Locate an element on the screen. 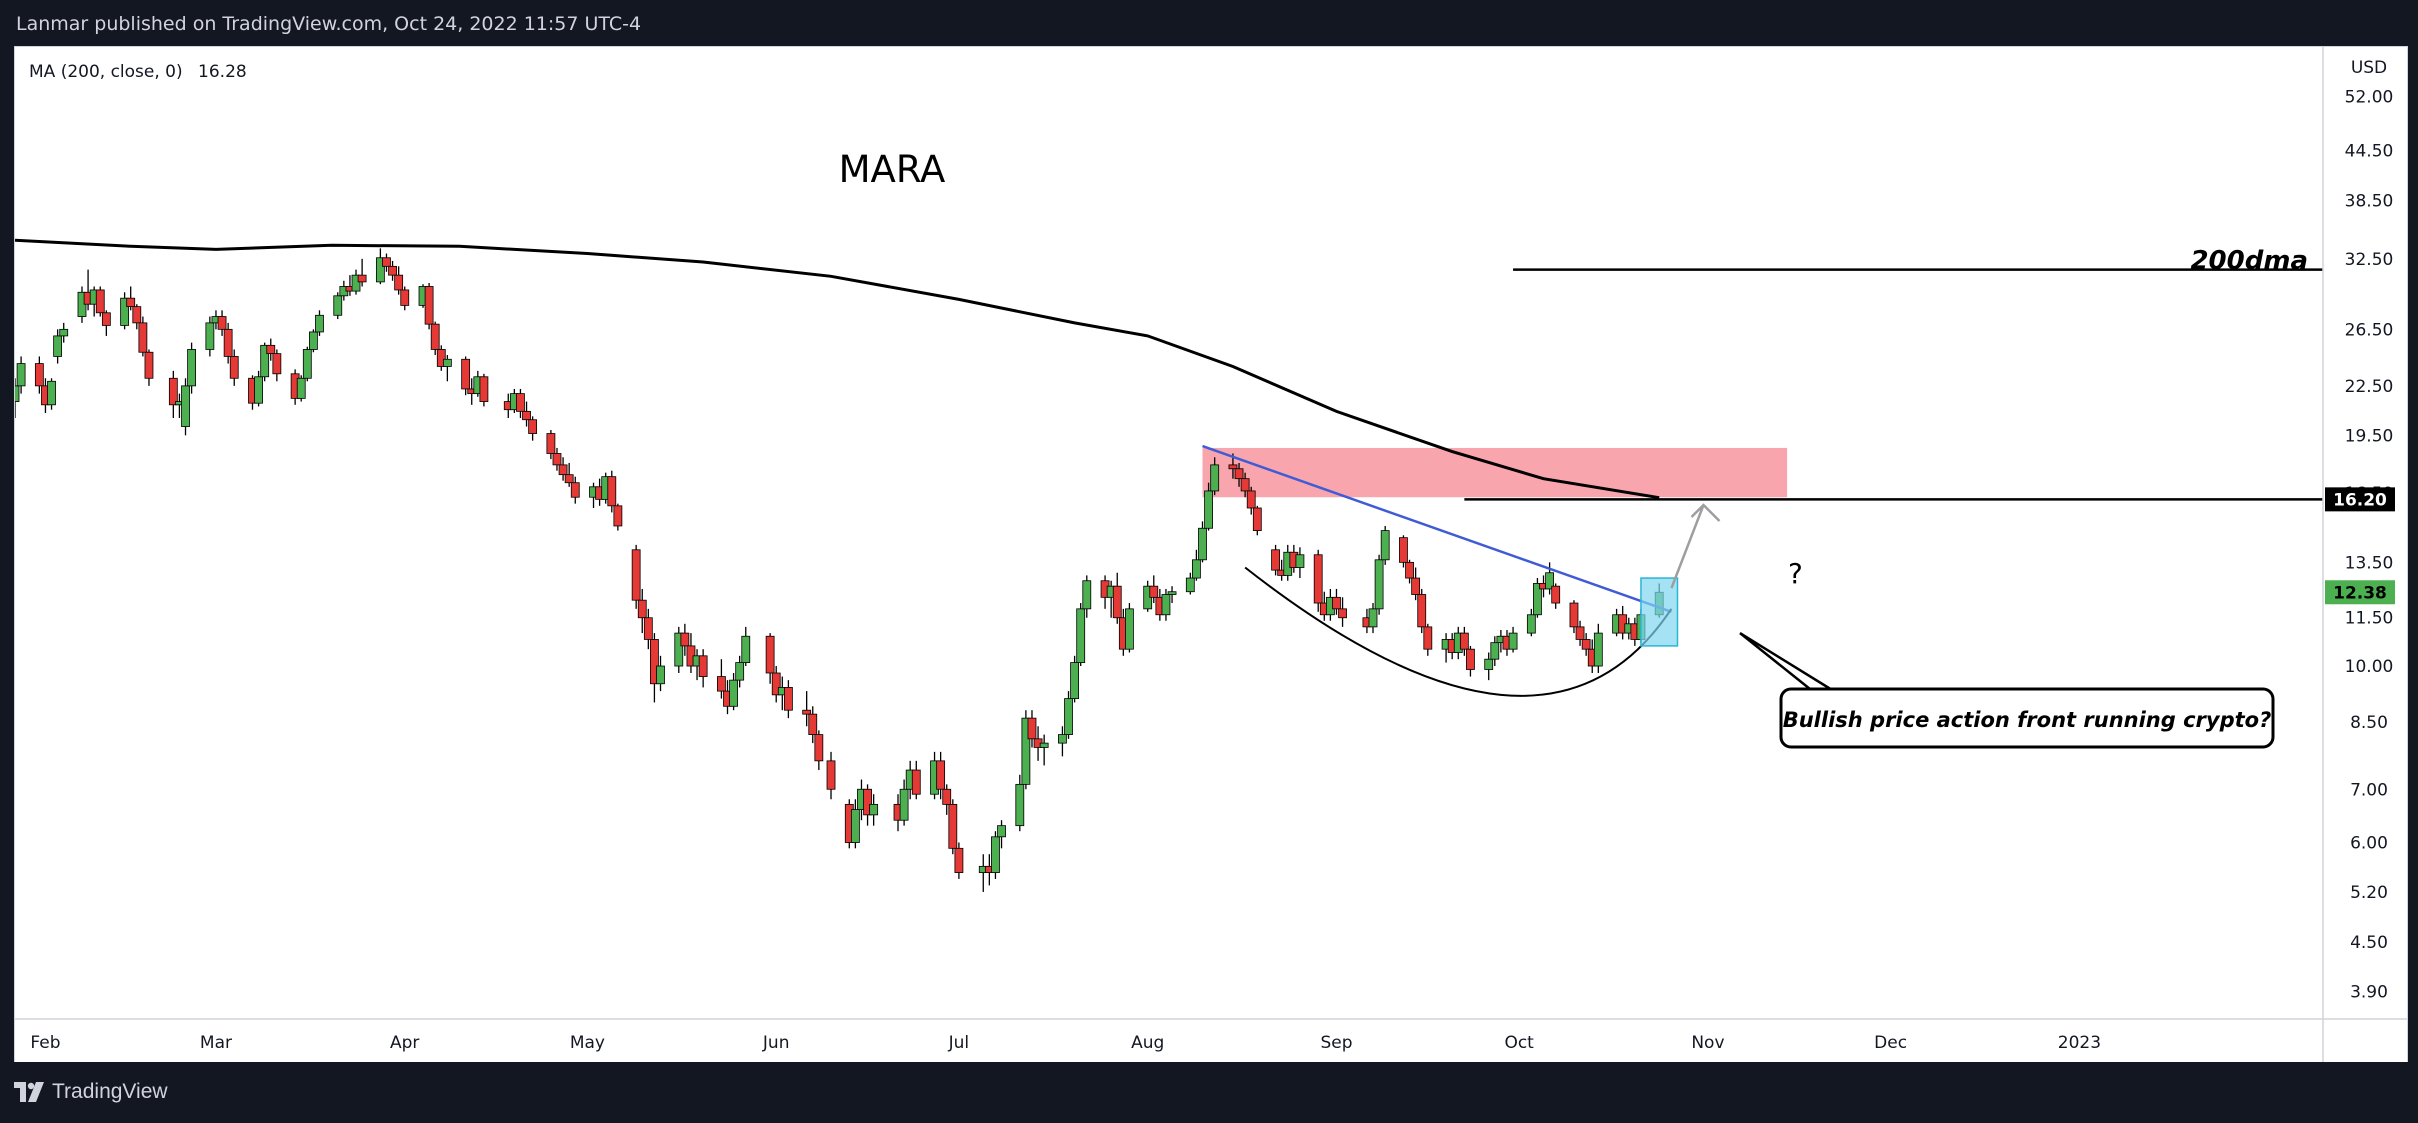 This screenshot has width=2418, height=1123. question-mark: ? is located at coordinates (1795, 573).